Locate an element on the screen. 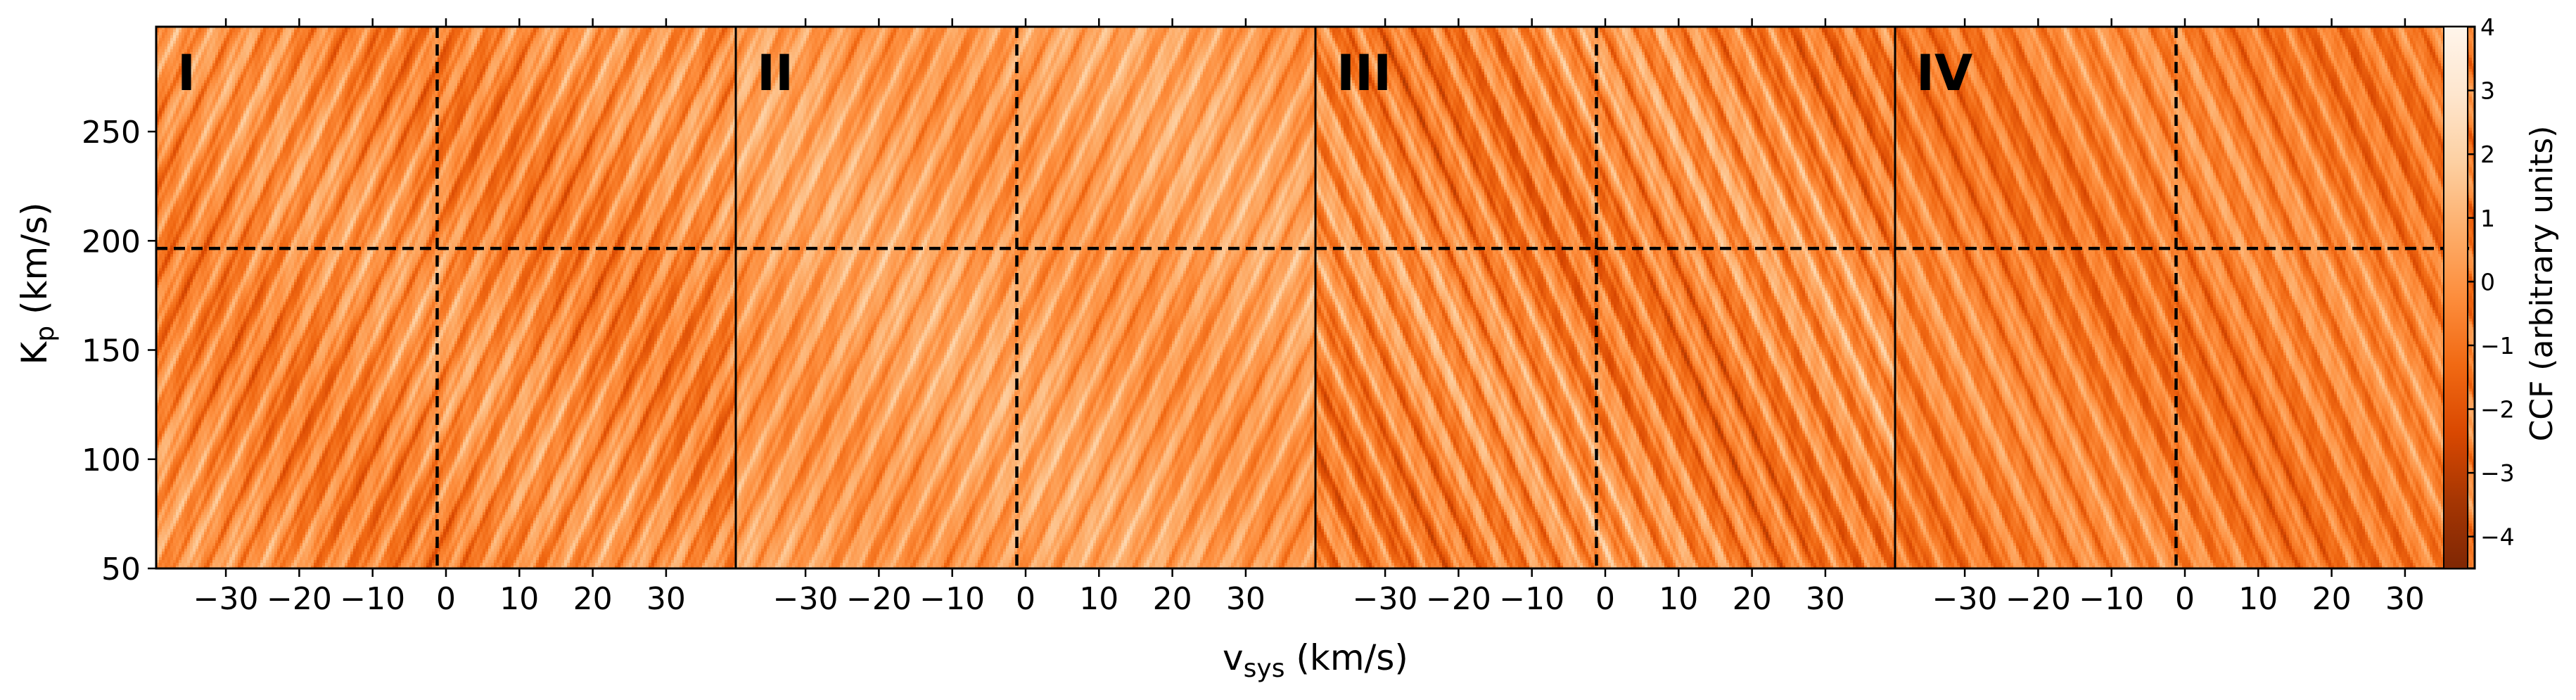  colorbar-tick-label: −1 is located at coordinates (2497, 346).